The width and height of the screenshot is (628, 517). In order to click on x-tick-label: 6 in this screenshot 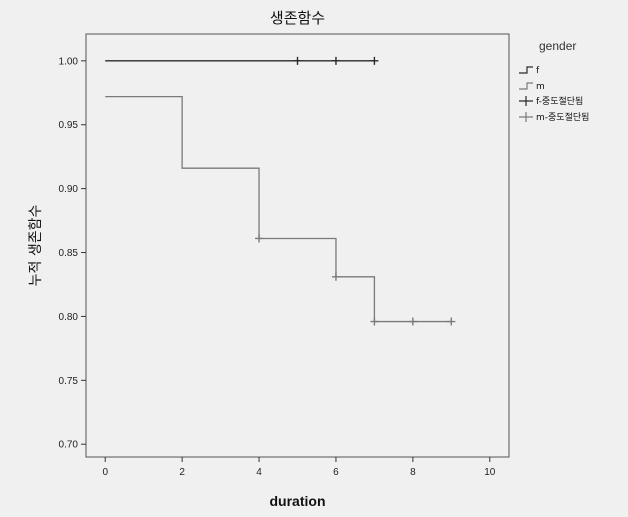, I will do `click(336, 472)`.